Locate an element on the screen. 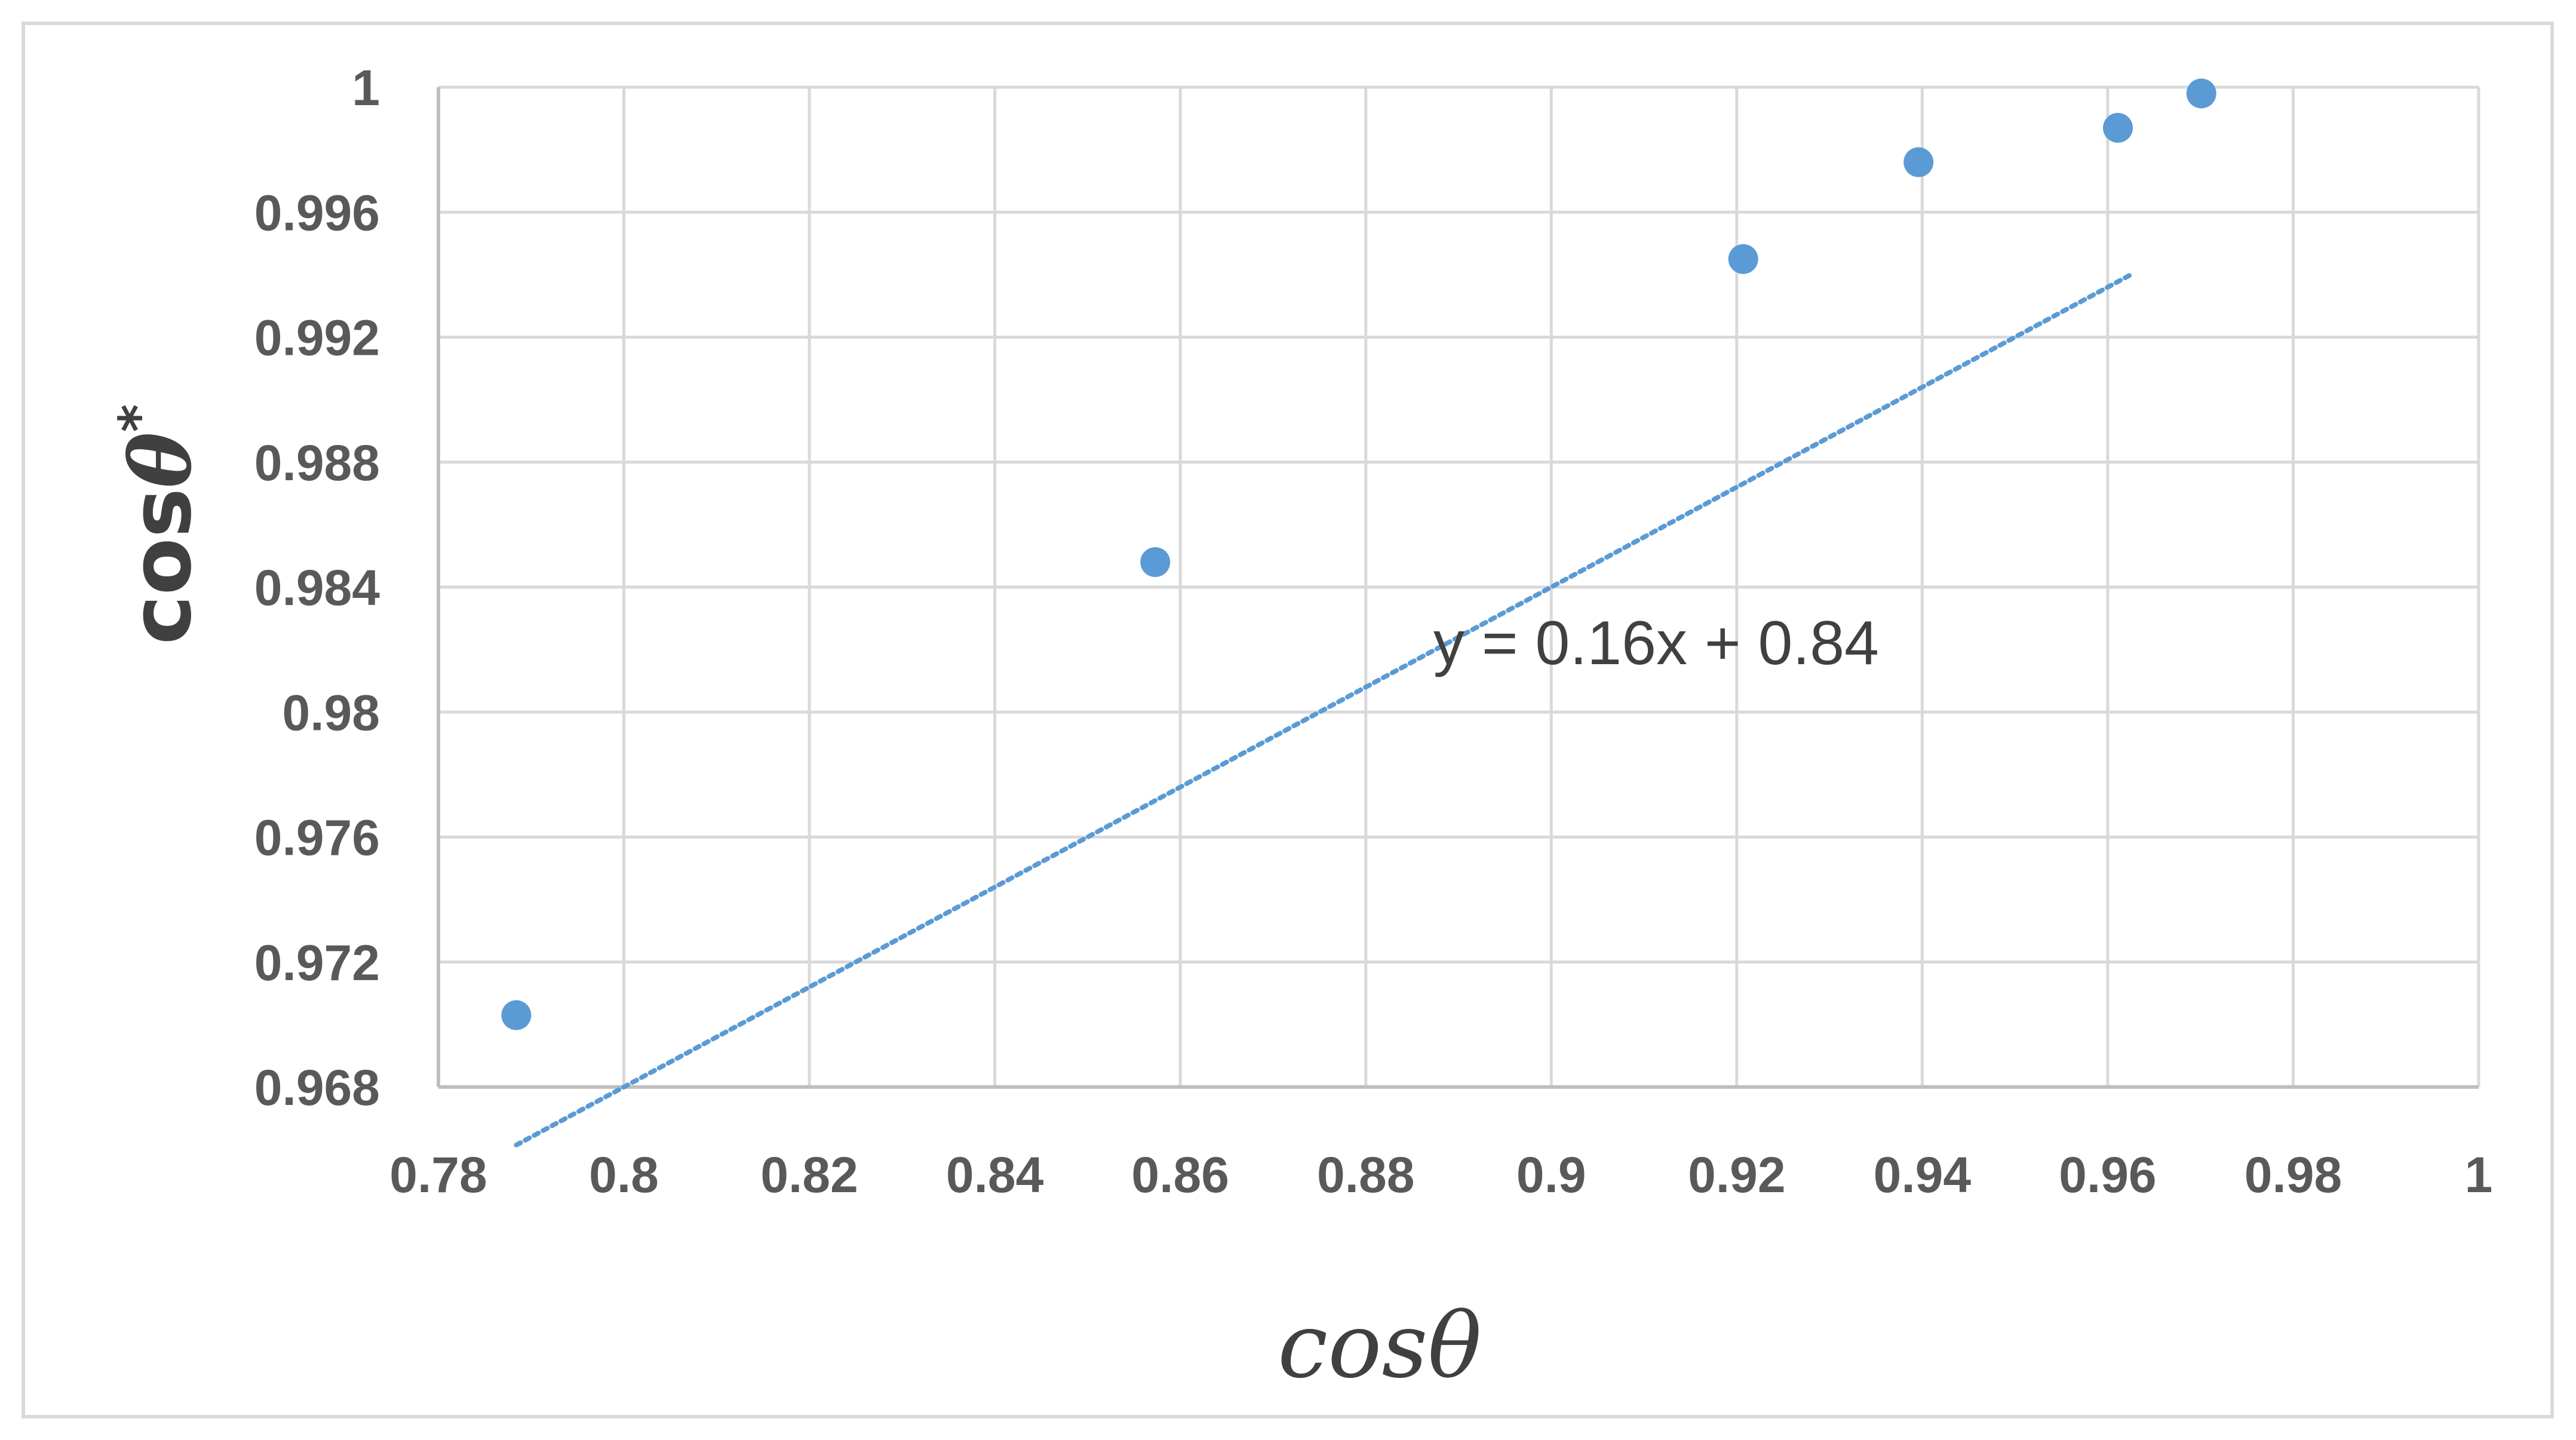  y-tick-label: 0.968 is located at coordinates (317, 1088).